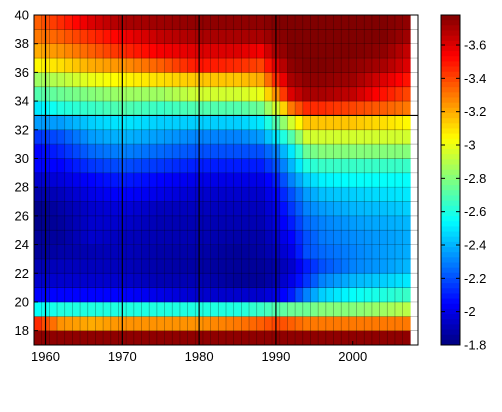 This screenshot has width=502, height=412. I want to click on y-tick-label: 36, so click(22, 72).